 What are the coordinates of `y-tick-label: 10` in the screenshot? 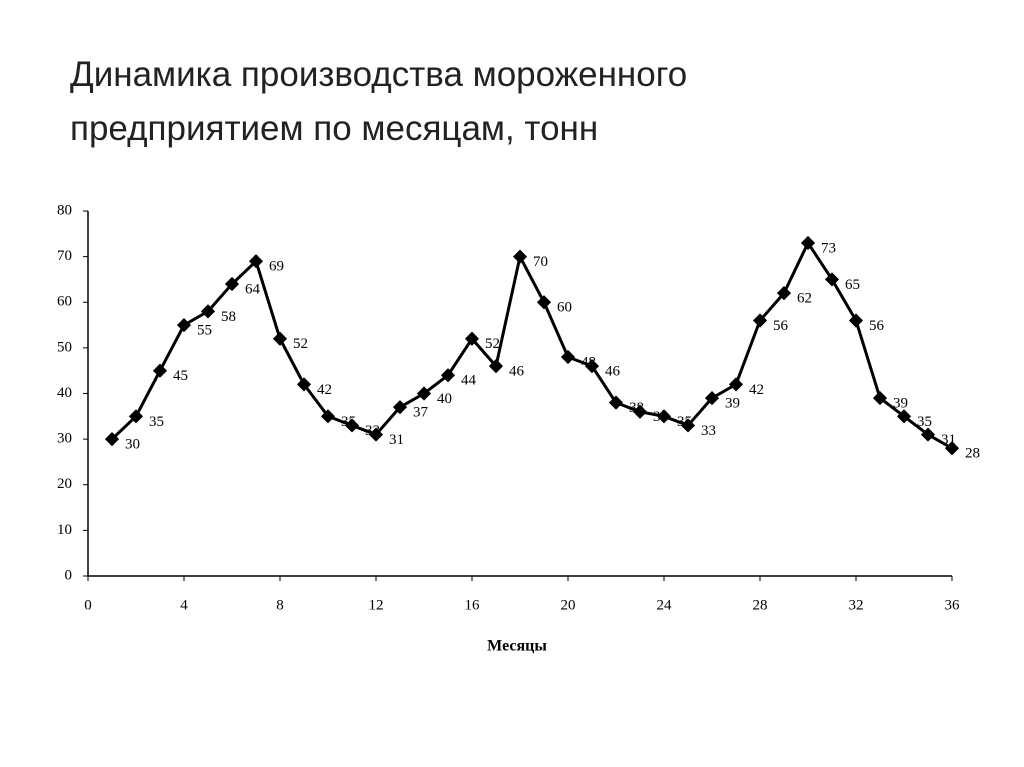 It's located at (64, 530).